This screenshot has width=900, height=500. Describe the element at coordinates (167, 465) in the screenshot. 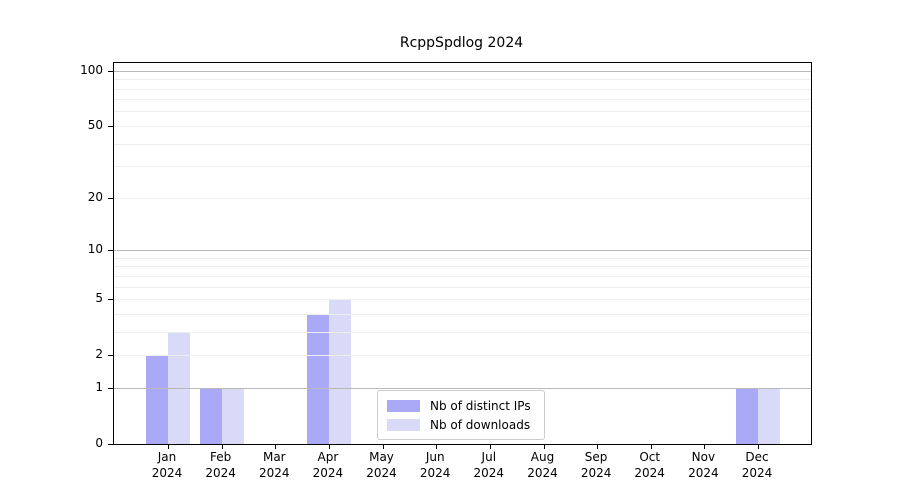

I see `x-tick-label-jan: Jan 2024` at that location.